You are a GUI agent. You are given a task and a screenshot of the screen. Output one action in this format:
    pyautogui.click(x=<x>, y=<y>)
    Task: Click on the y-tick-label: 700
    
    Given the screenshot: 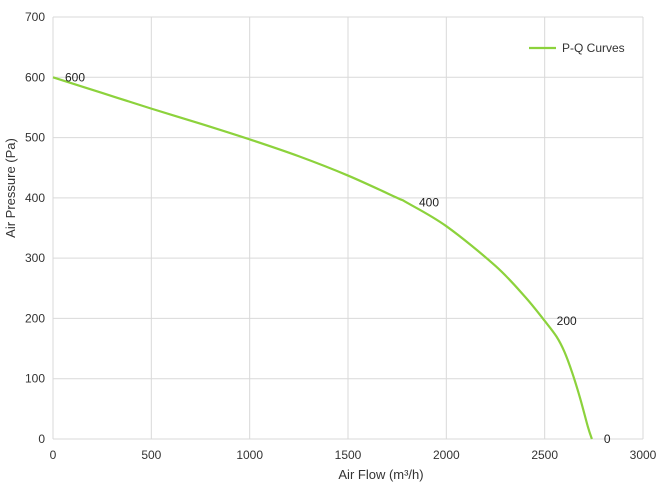 What is the action you would take?
    pyautogui.click(x=35, y=17)
    